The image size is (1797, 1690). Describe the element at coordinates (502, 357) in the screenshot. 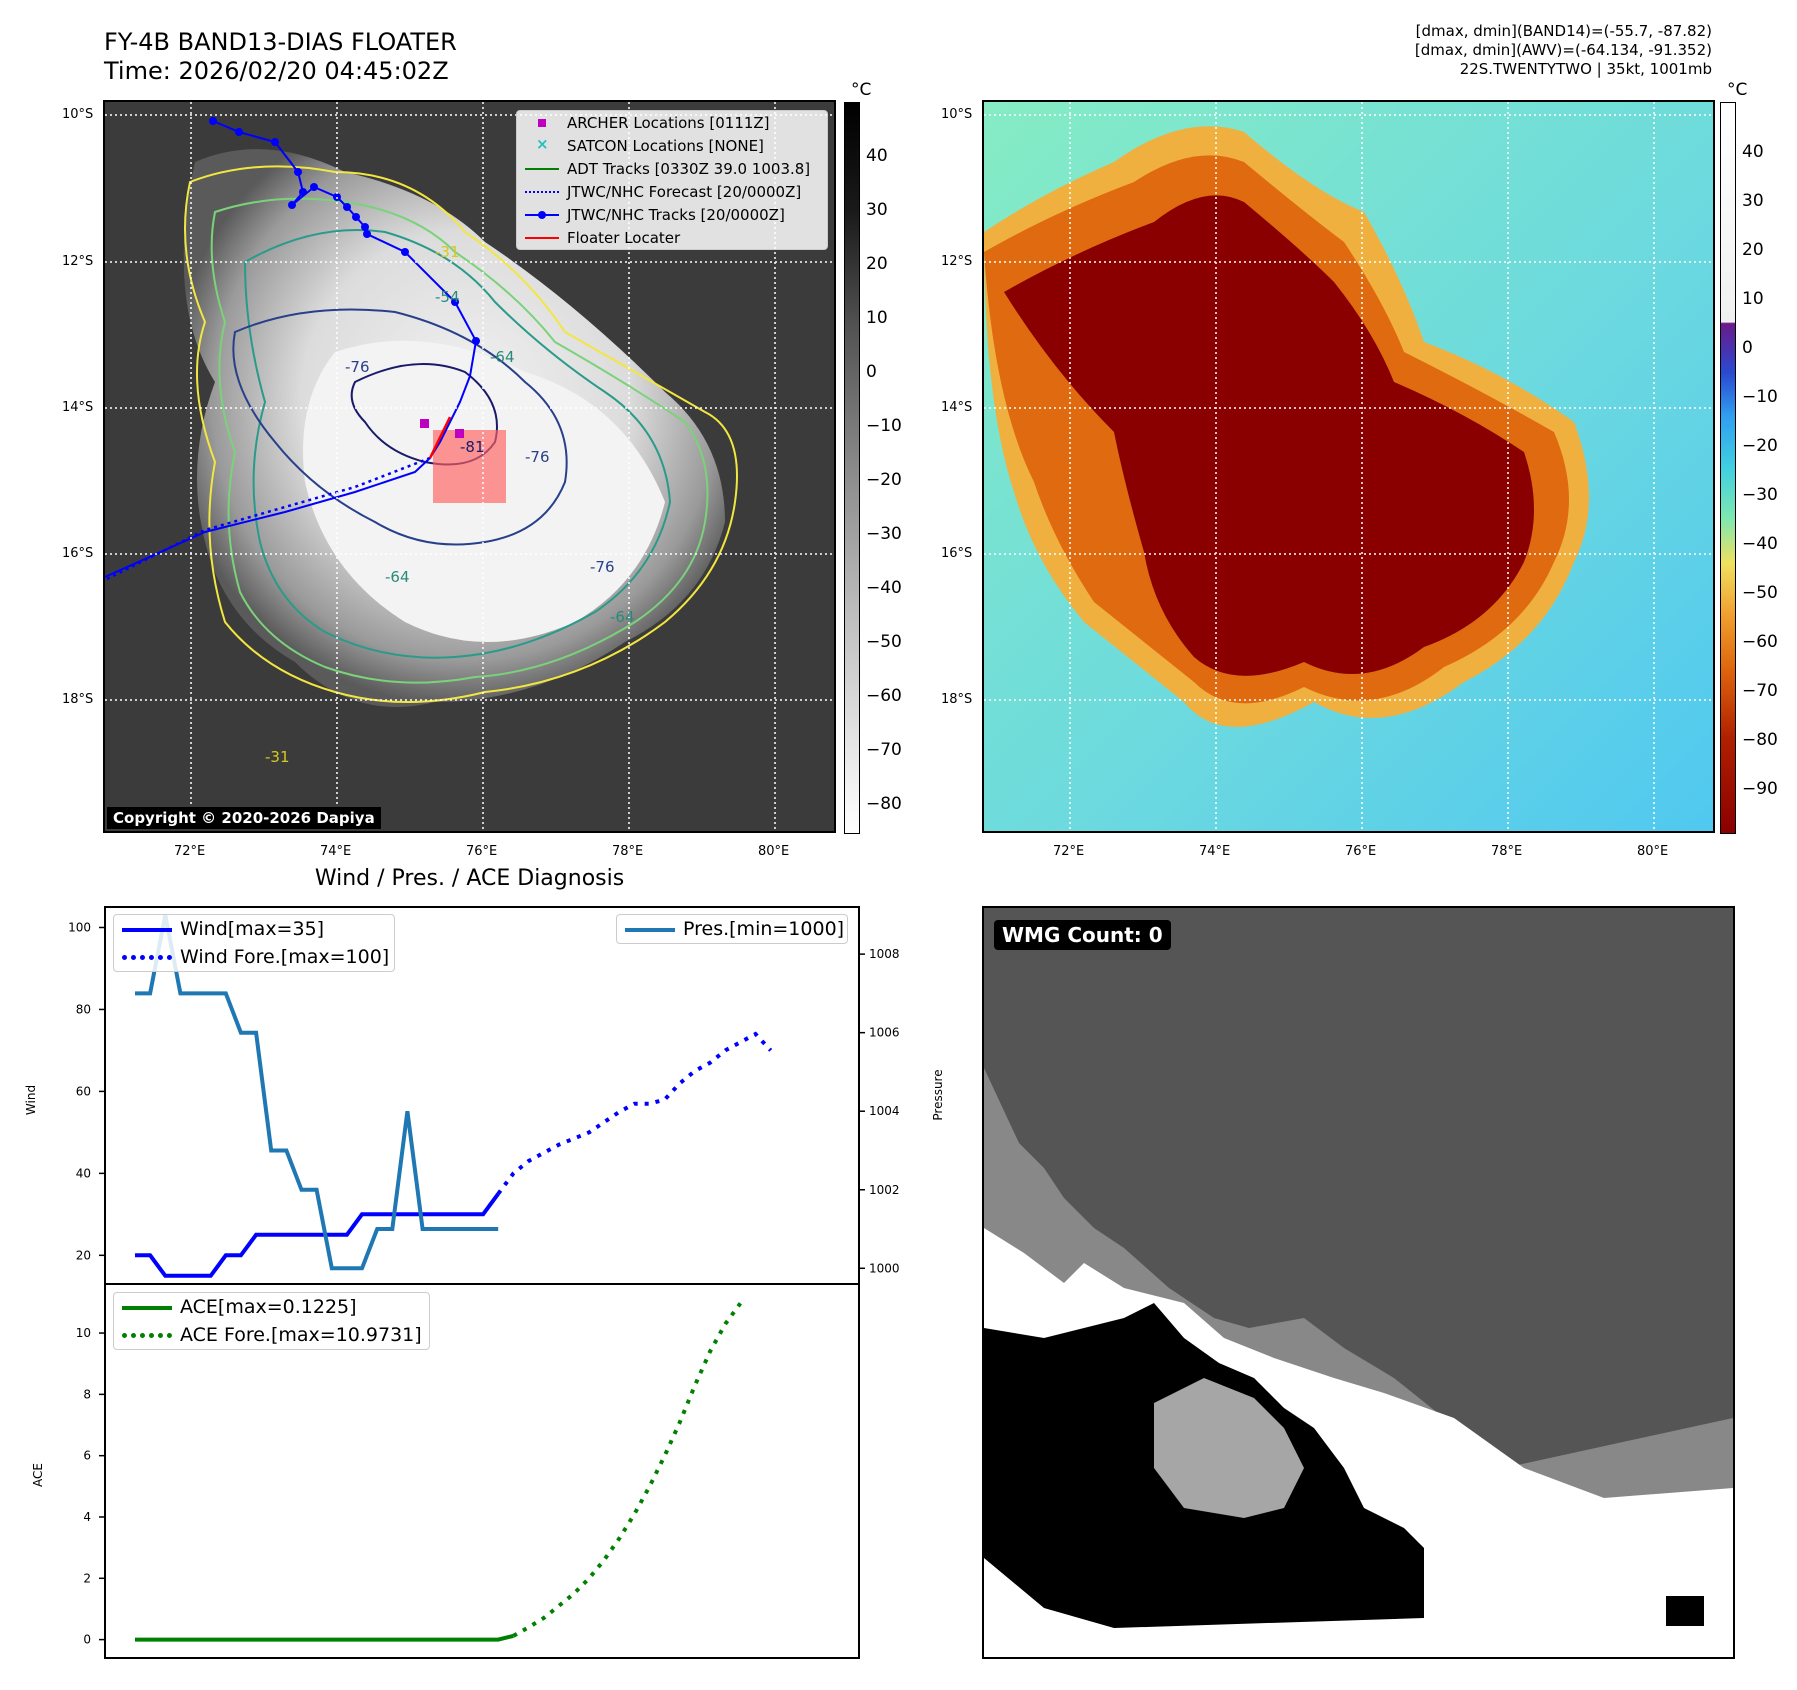

I see `contour-label-3: -64` at that location.